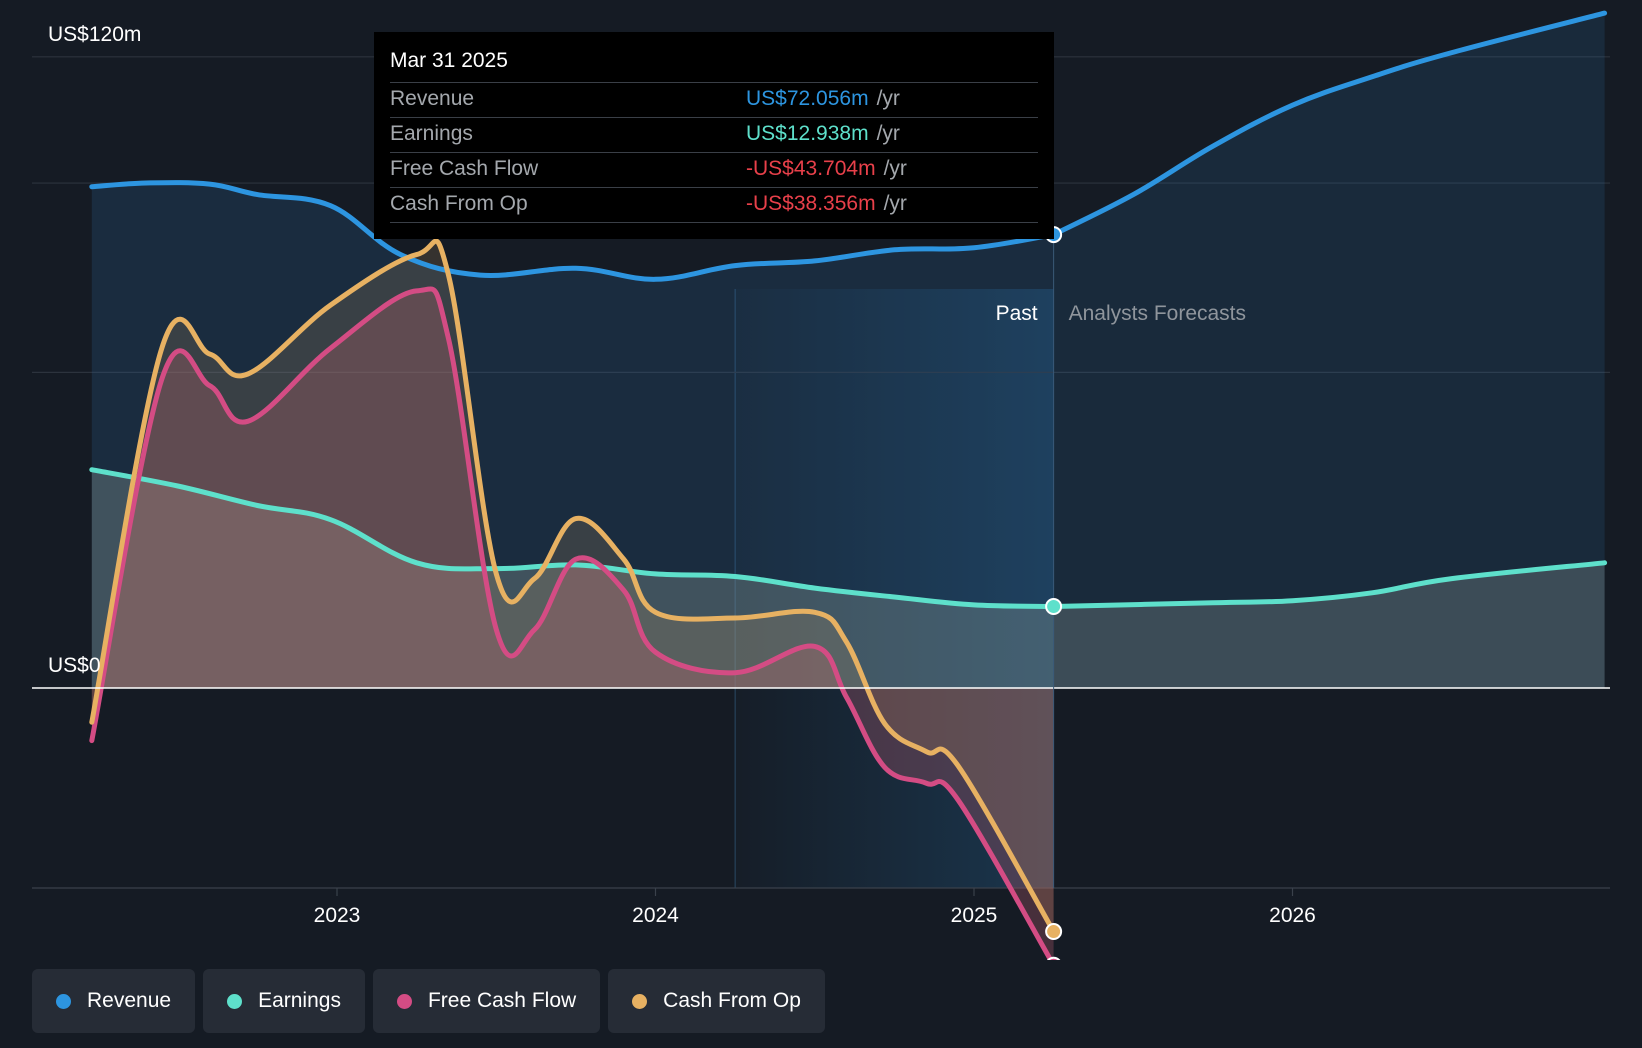  I want to click on legend-item-earnings: Earnings, so click(284, 1001).